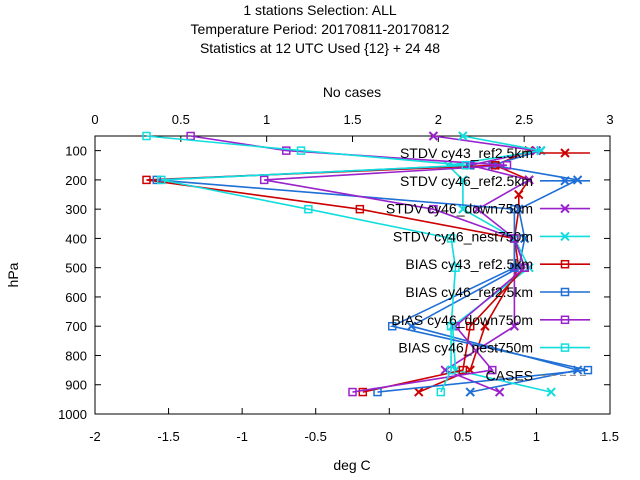  Describe the element at coordinates (609, 119) in the screenshot. I see `top-tick-label: 3` at that location.